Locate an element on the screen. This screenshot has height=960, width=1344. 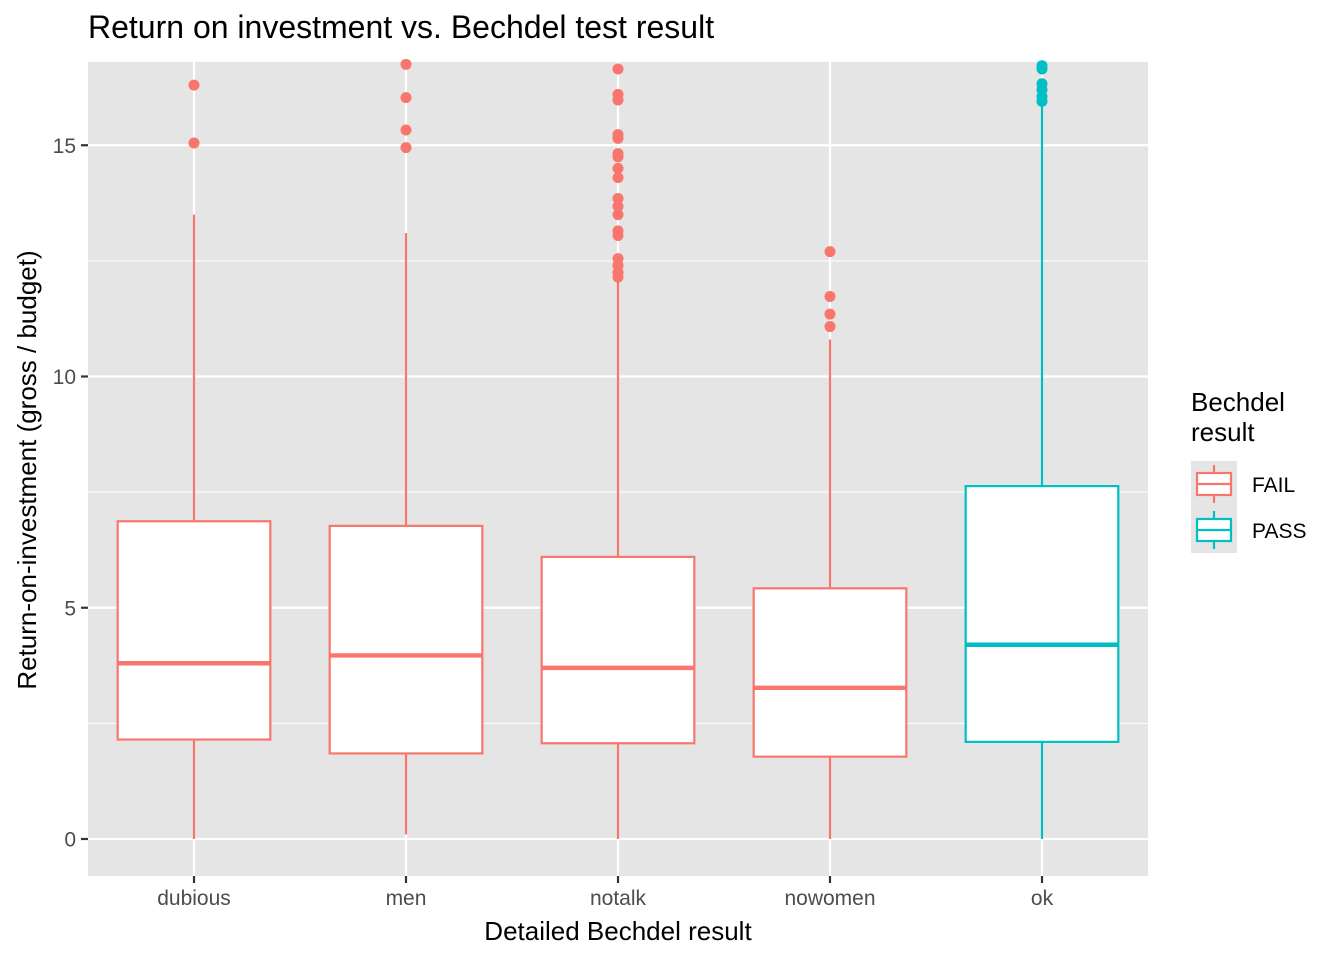
x-tick-label: notalk is located at coordinates (618, 898).